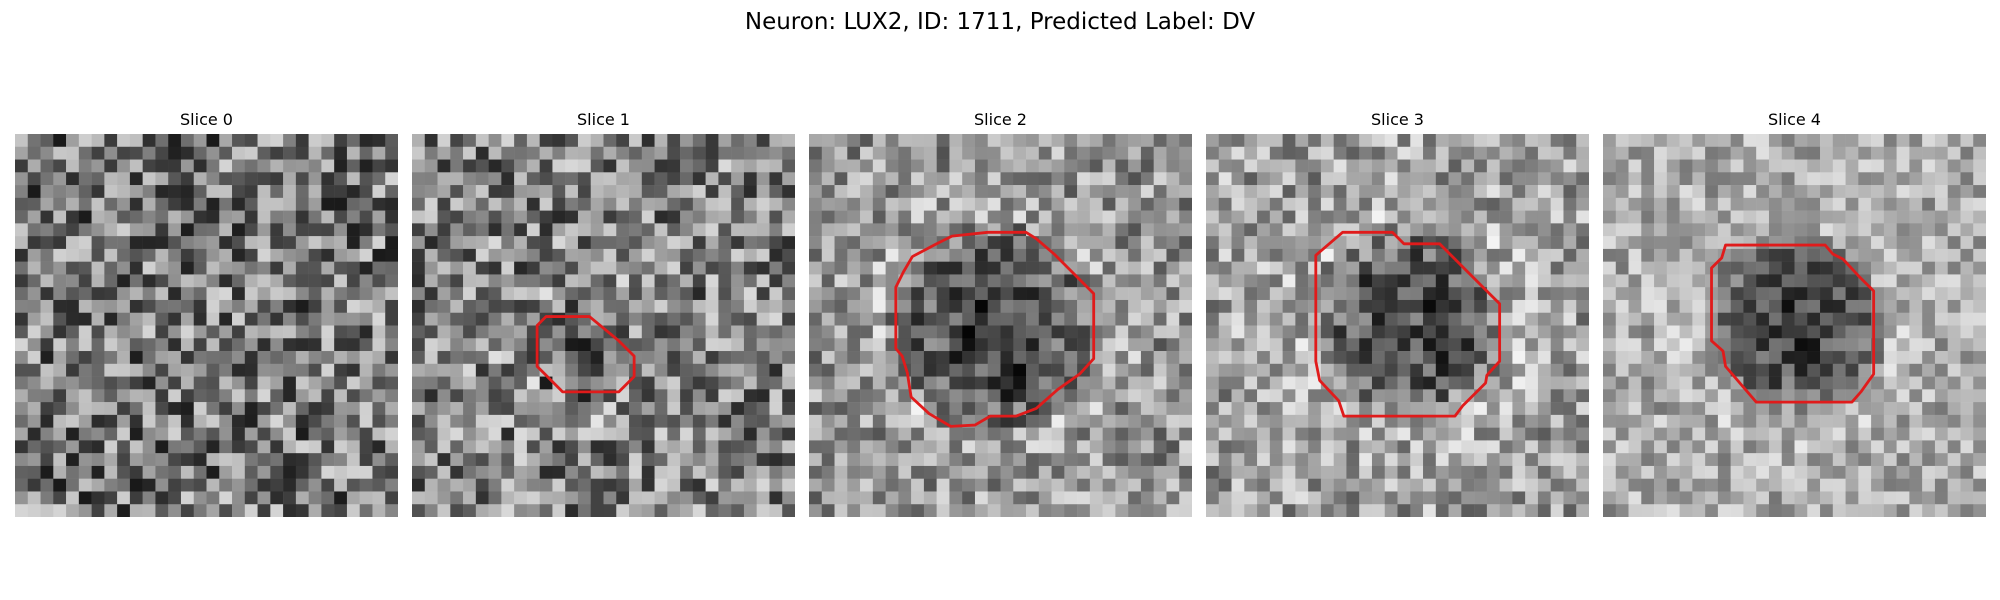 The image size is (2000, 600). I want to click on slice-title: Slice 4, so click(1794, 119).